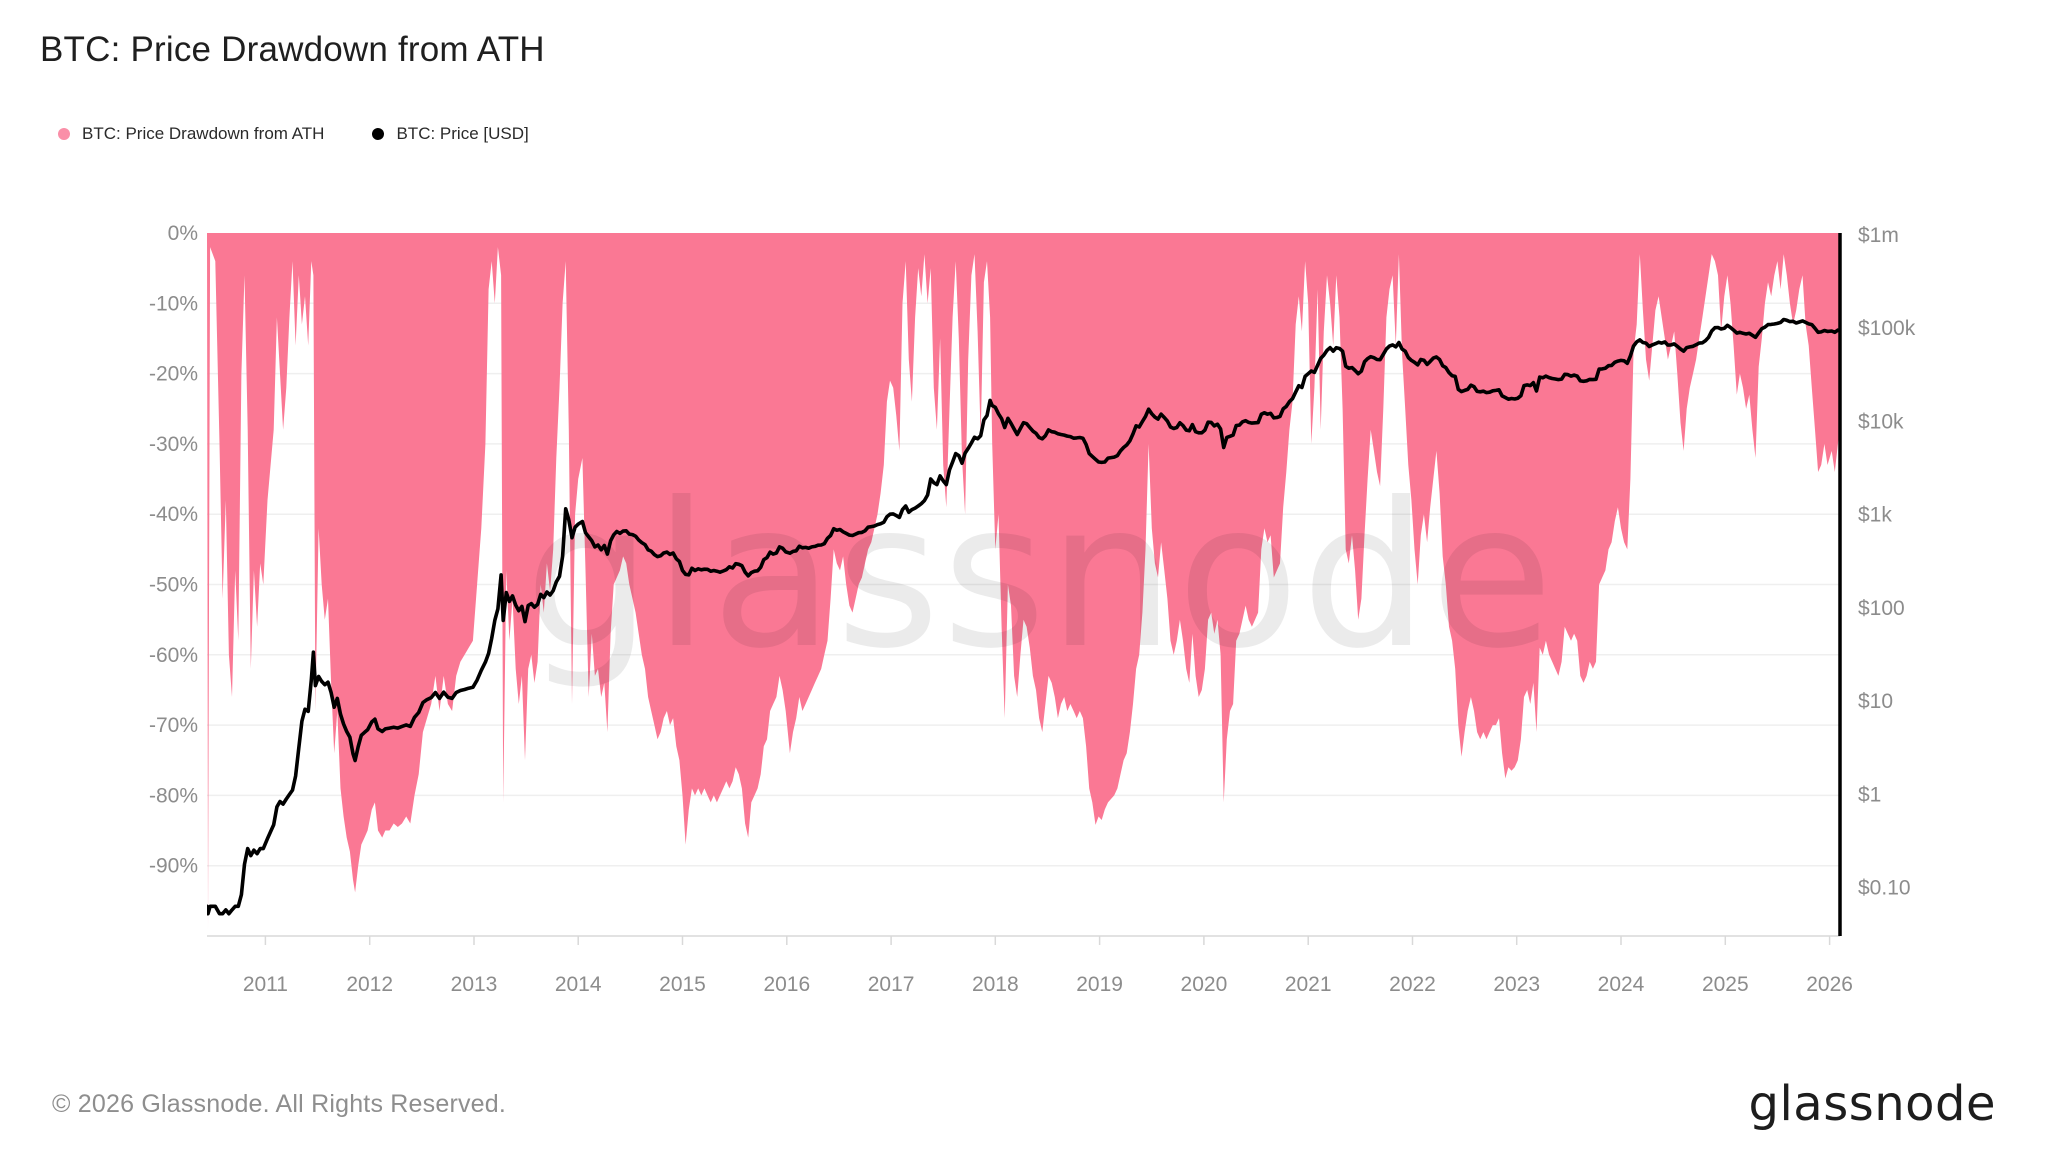 This screenshot has width=2048, height=1152. What do you see at coordinates (173, 303) in the screenshot?
I see `drawdown-tick-label: -10%` at bounding box center [173, 303].